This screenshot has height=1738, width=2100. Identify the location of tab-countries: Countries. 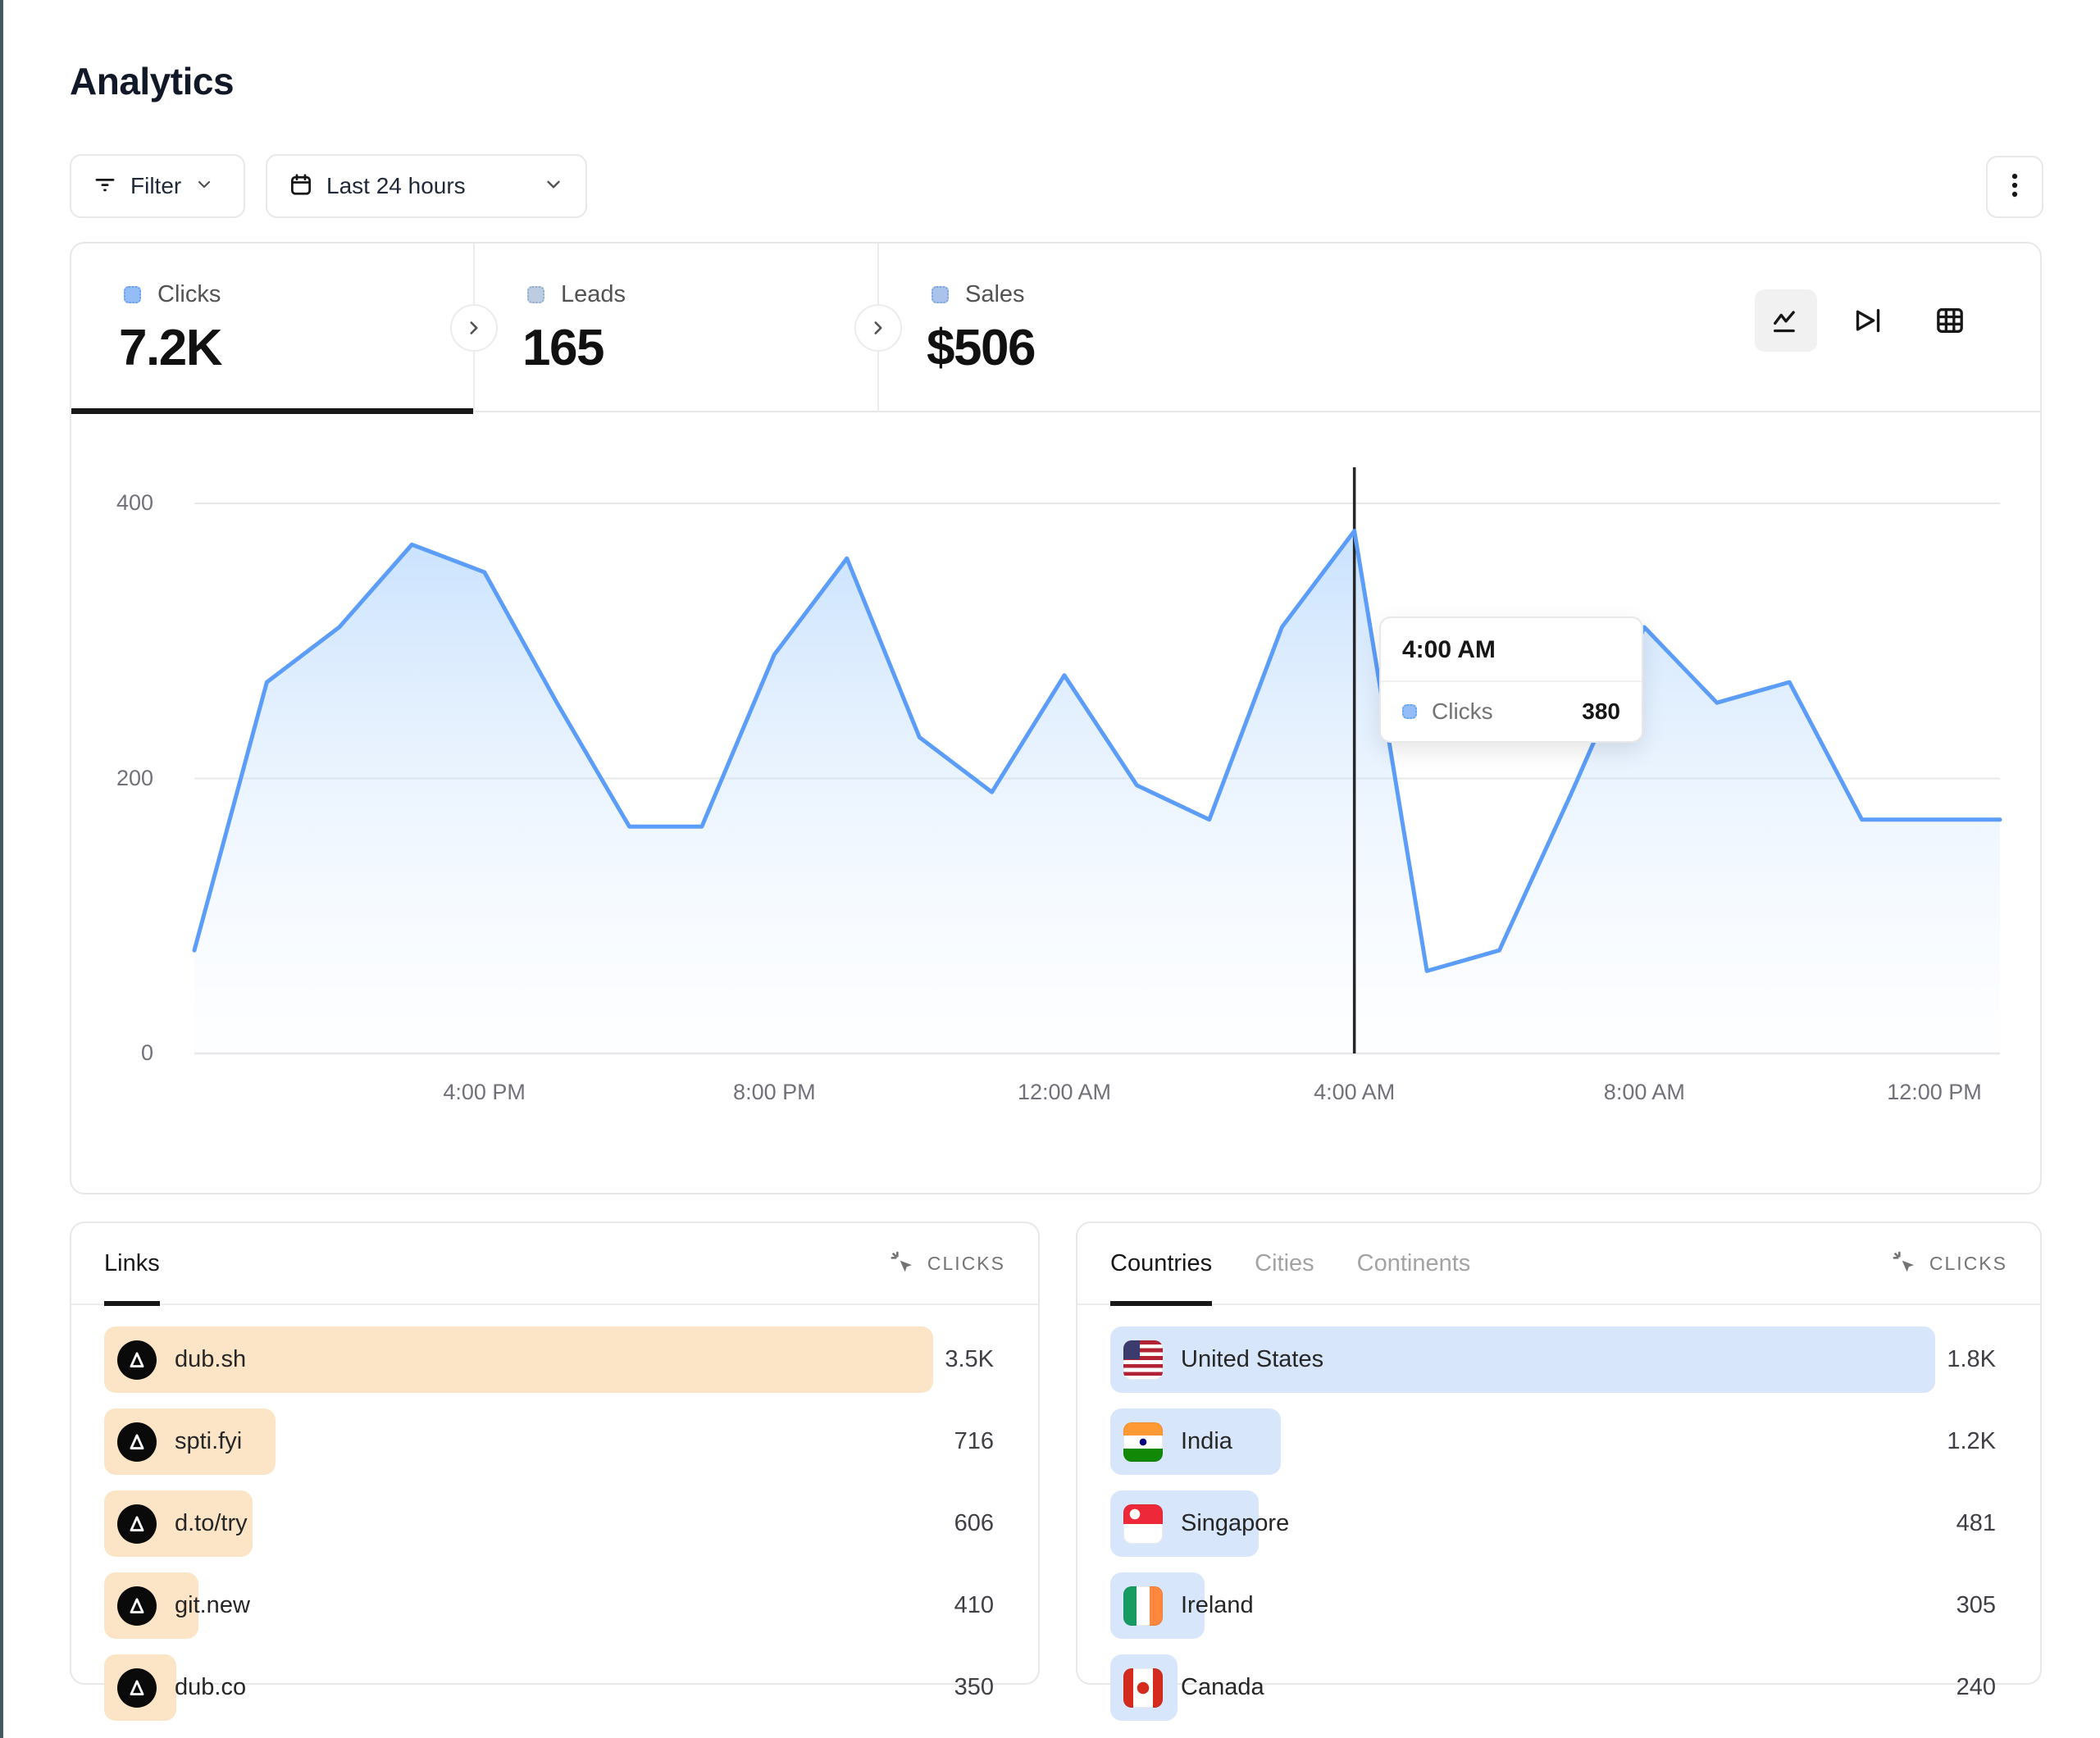
(1161, 1264).